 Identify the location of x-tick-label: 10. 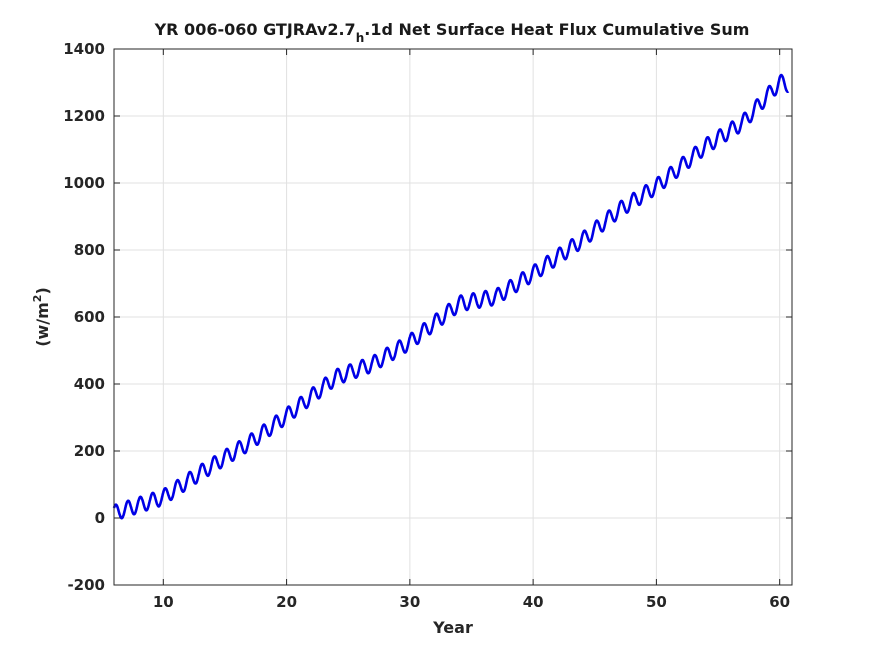
(163, 602).